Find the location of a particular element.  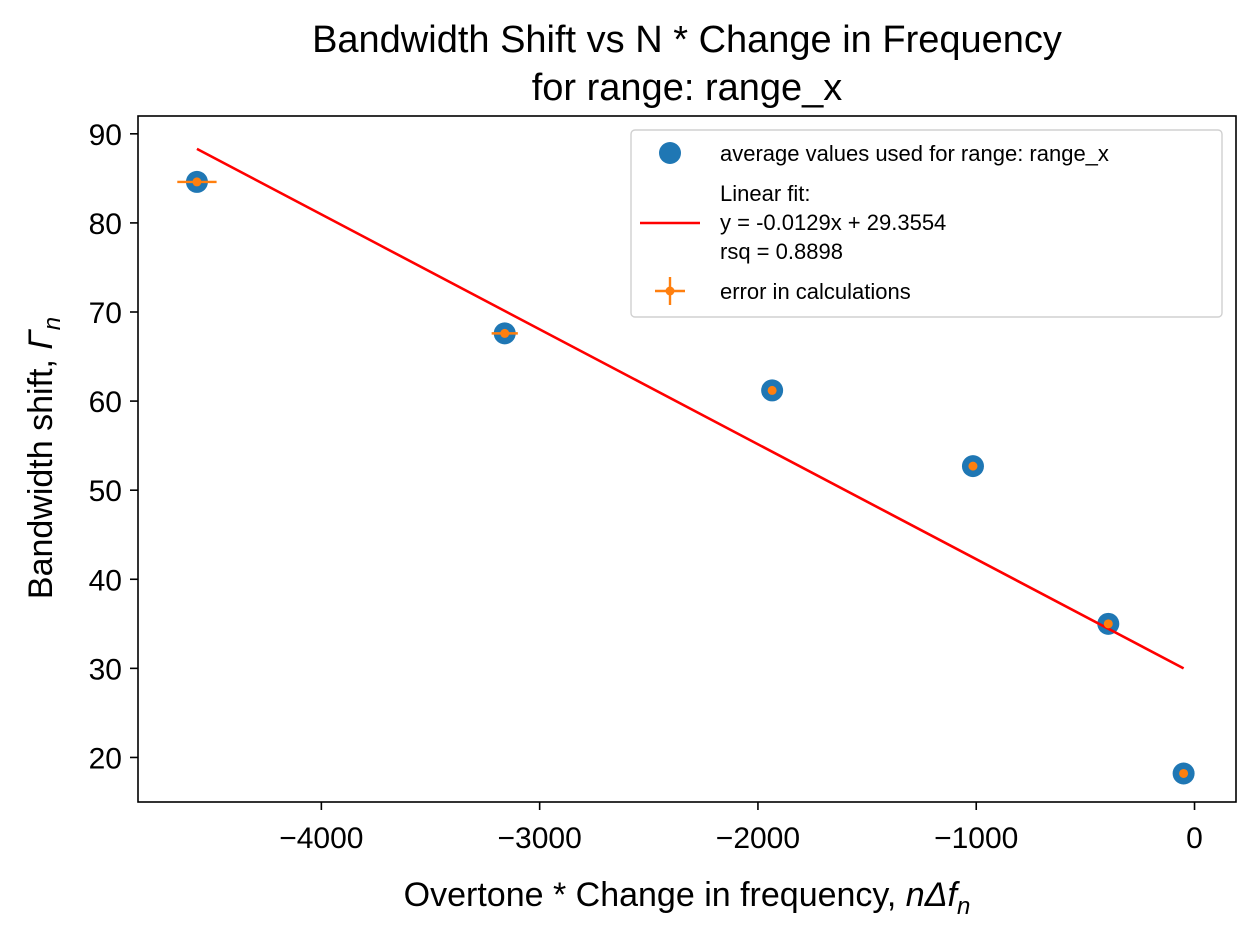

legend-label-fit: rsq = 0.8898 is located at coordinates (781, 251).